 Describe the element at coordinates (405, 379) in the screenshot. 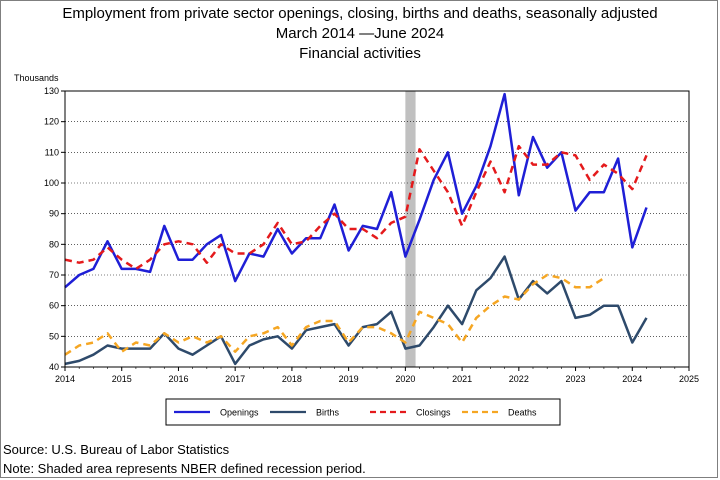

I see `x-tick-label: 2020` at that location.